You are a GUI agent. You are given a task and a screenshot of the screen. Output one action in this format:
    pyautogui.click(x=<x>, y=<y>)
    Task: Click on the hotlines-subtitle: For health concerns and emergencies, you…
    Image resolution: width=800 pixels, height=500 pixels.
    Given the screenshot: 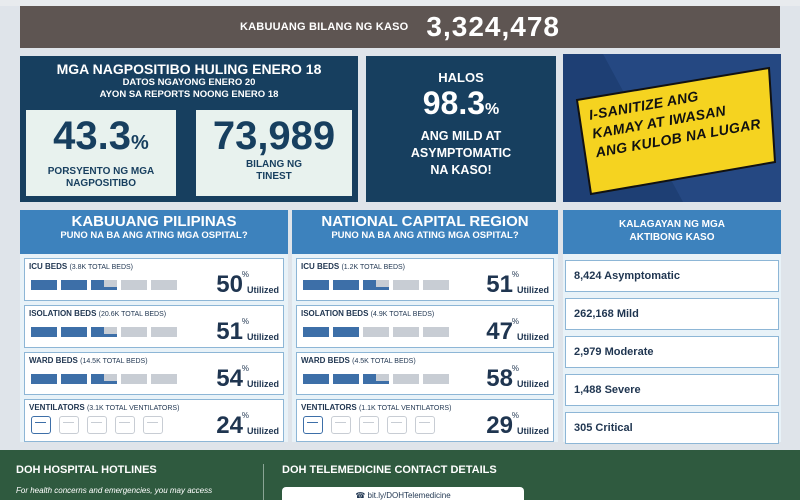 What is the action you would take?
    pyautogui.click(x=114, y=490)
    